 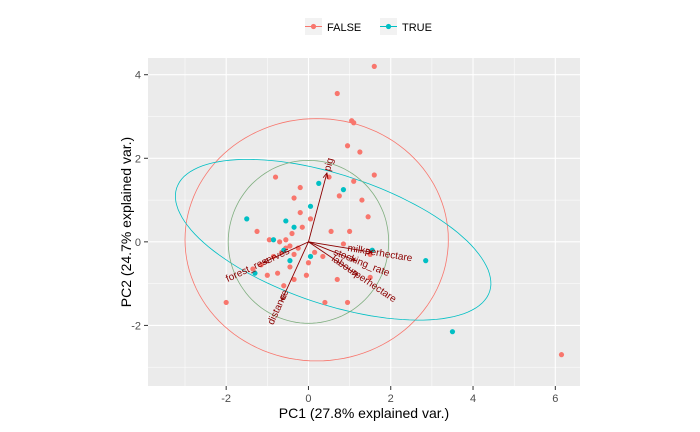 I want to click on y-axis-title: PC2 (24.7% explained var.), so click(x=126, y=222).